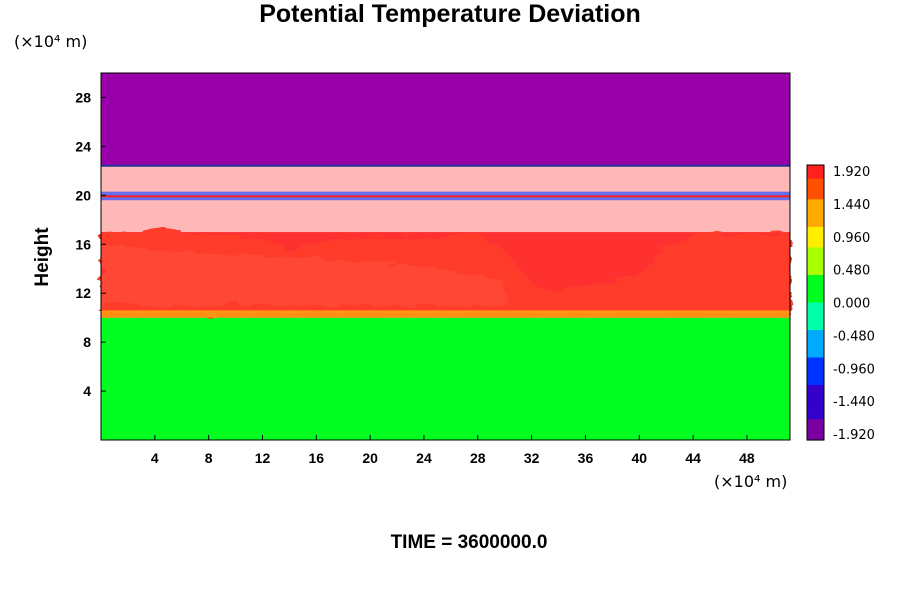  I want to click on x-tick-label: 24, so click(424, 458).